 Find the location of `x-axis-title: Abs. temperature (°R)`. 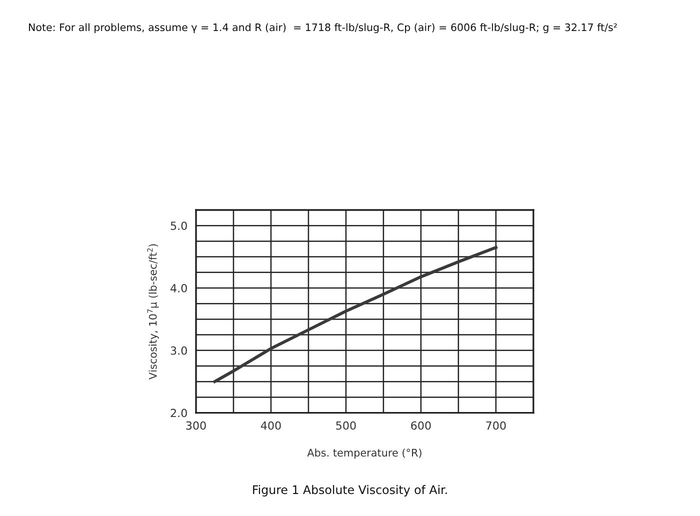

x-axis-title: Abs. temperature (°R) is located at coordinates (364, 453).